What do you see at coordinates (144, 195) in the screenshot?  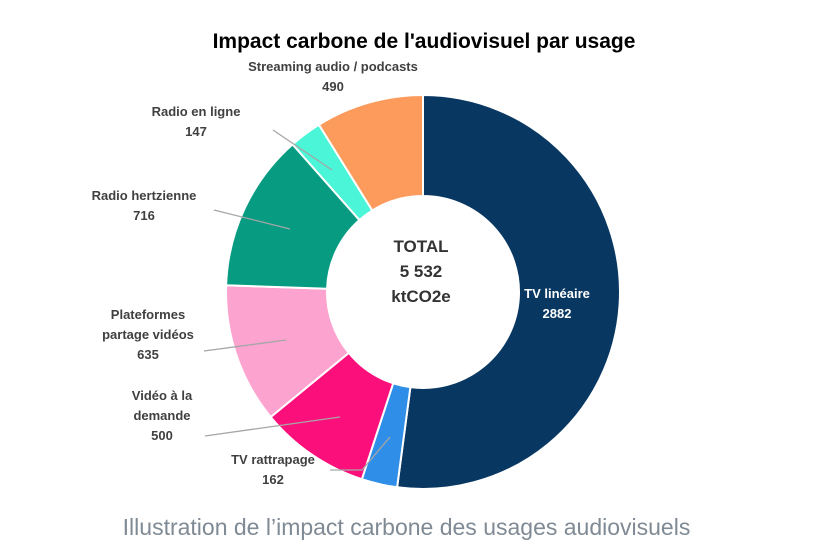 I see `data-label-name-radio-hertzienne: Radio hertzienne` at bounding box center [144, 195].